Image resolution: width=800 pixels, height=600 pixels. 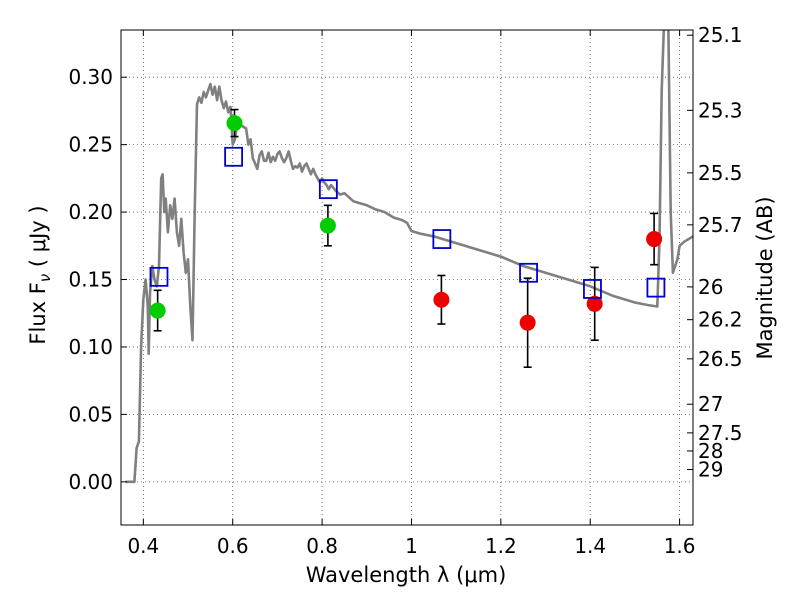 I want to click on magnitude-tick-label: 25.7, so click(x=720, y=225).